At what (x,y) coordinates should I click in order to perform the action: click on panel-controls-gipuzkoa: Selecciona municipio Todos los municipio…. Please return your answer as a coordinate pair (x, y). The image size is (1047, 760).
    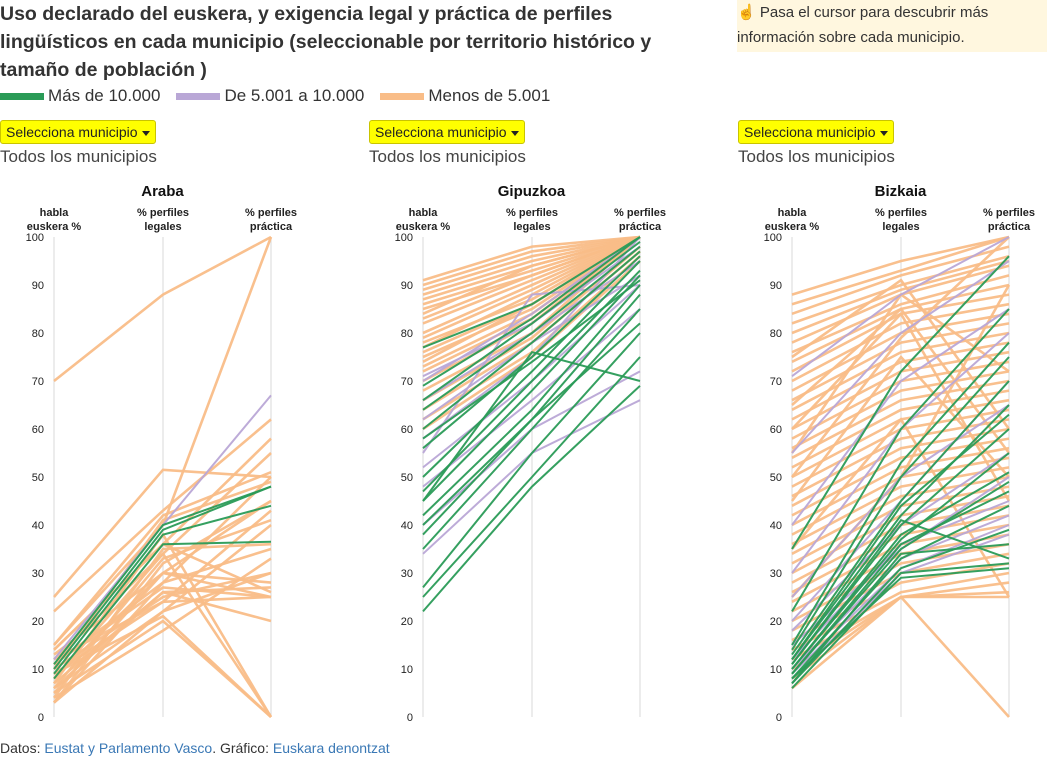
    Looking at the image, I should click on (519, 143).